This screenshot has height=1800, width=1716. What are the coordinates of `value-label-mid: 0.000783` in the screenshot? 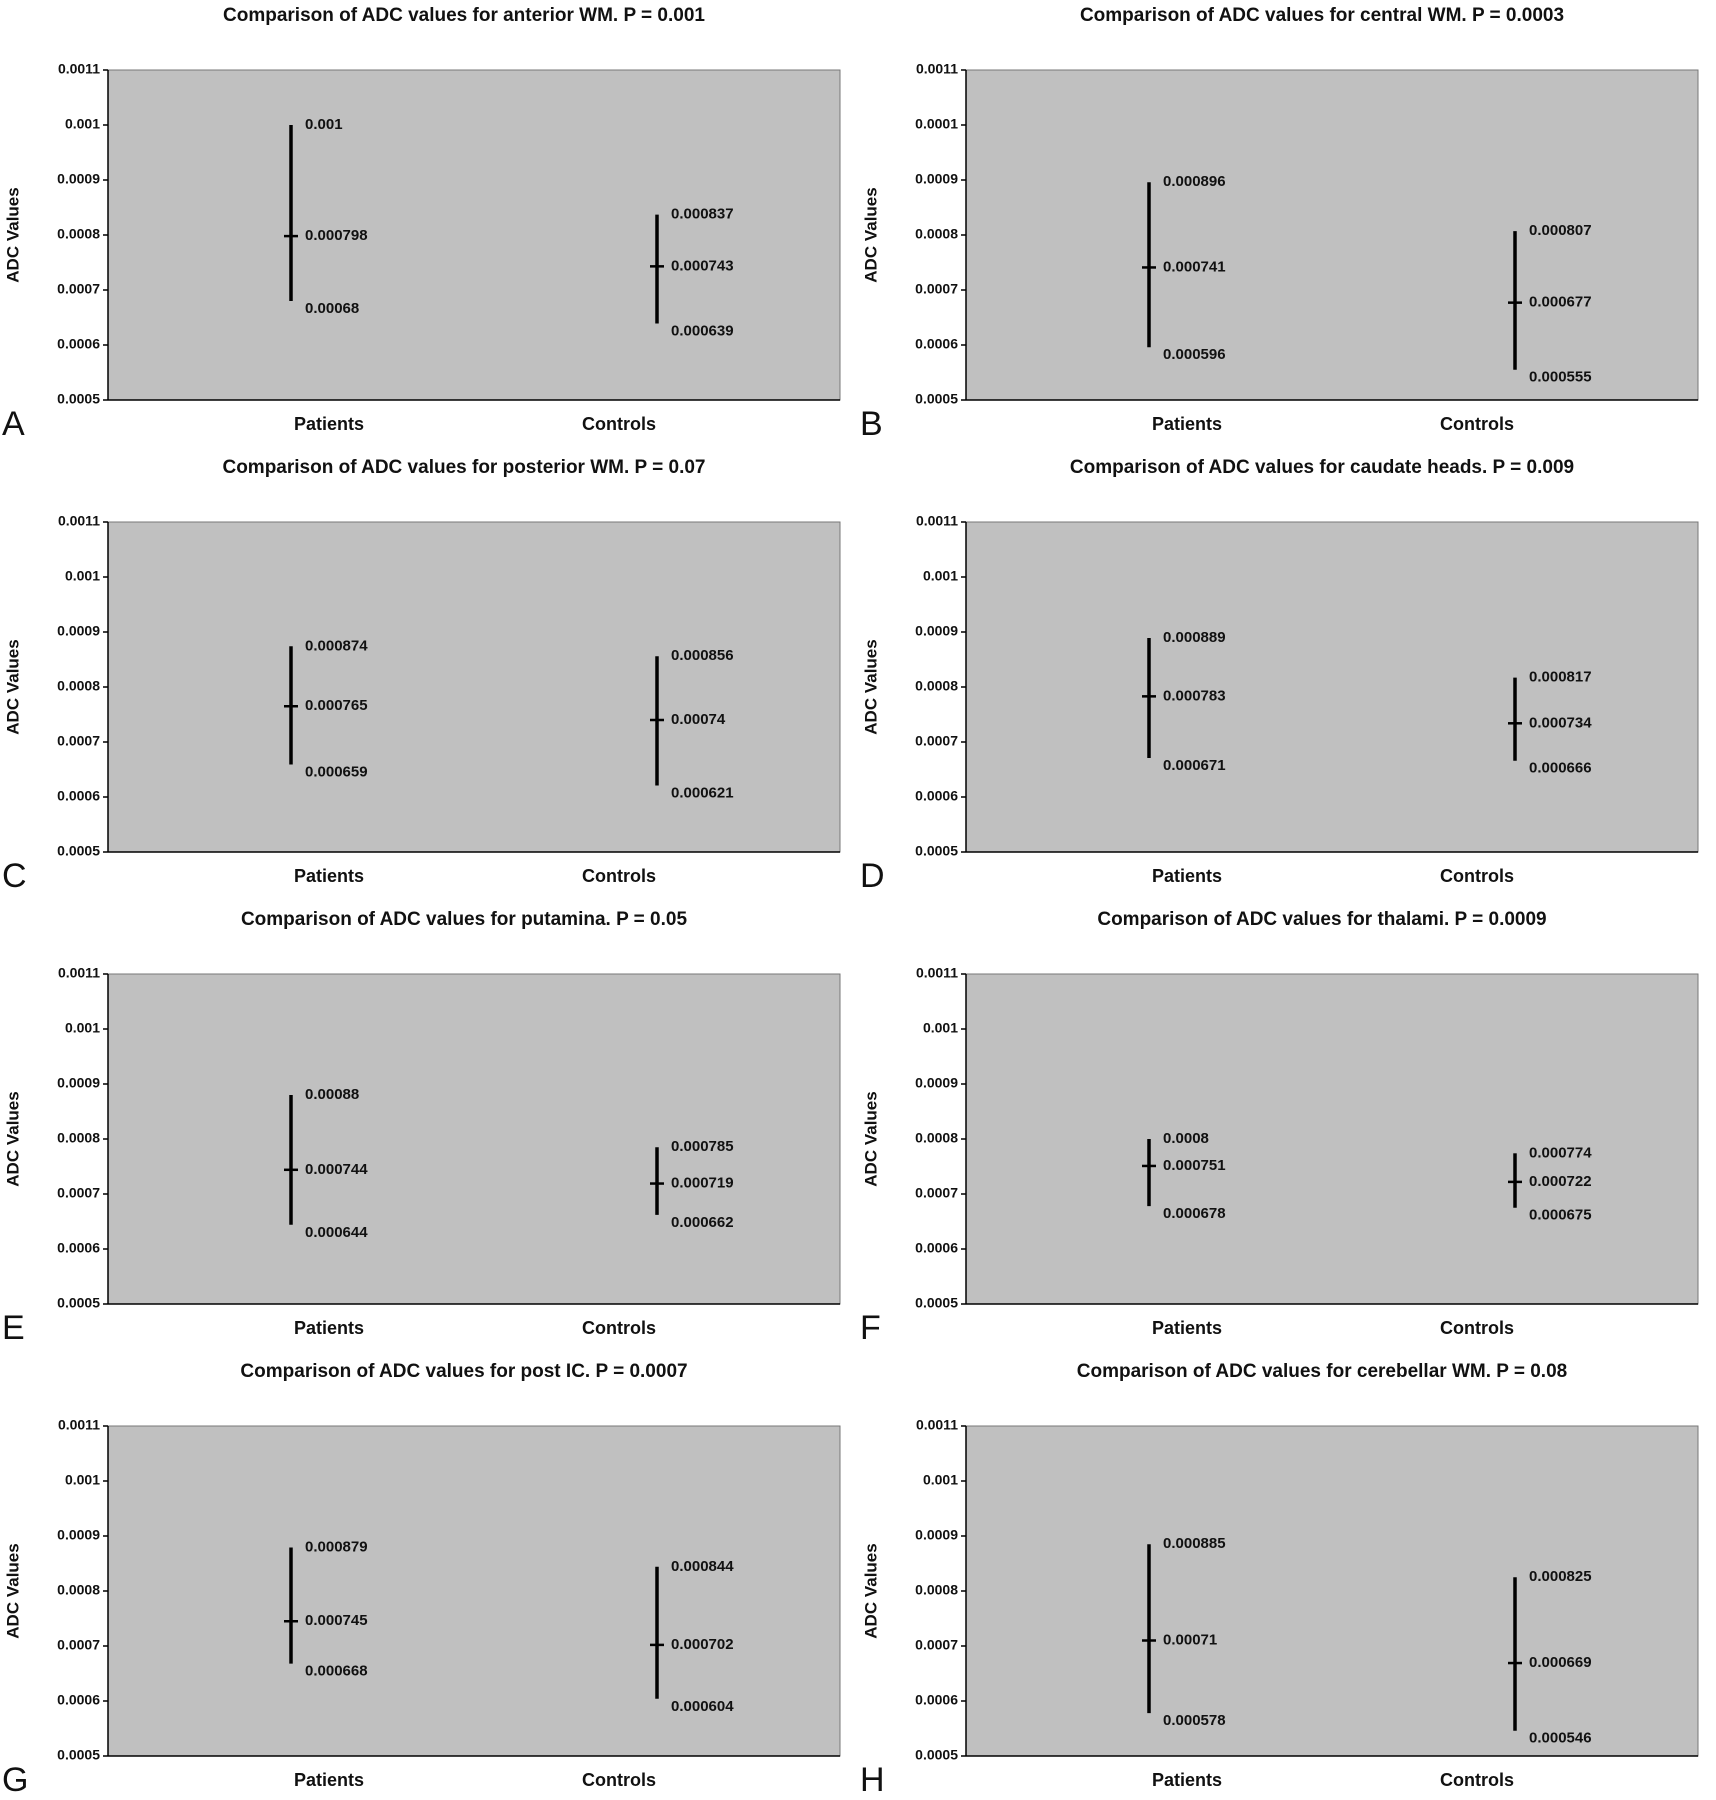 It's located at (1194, 695).